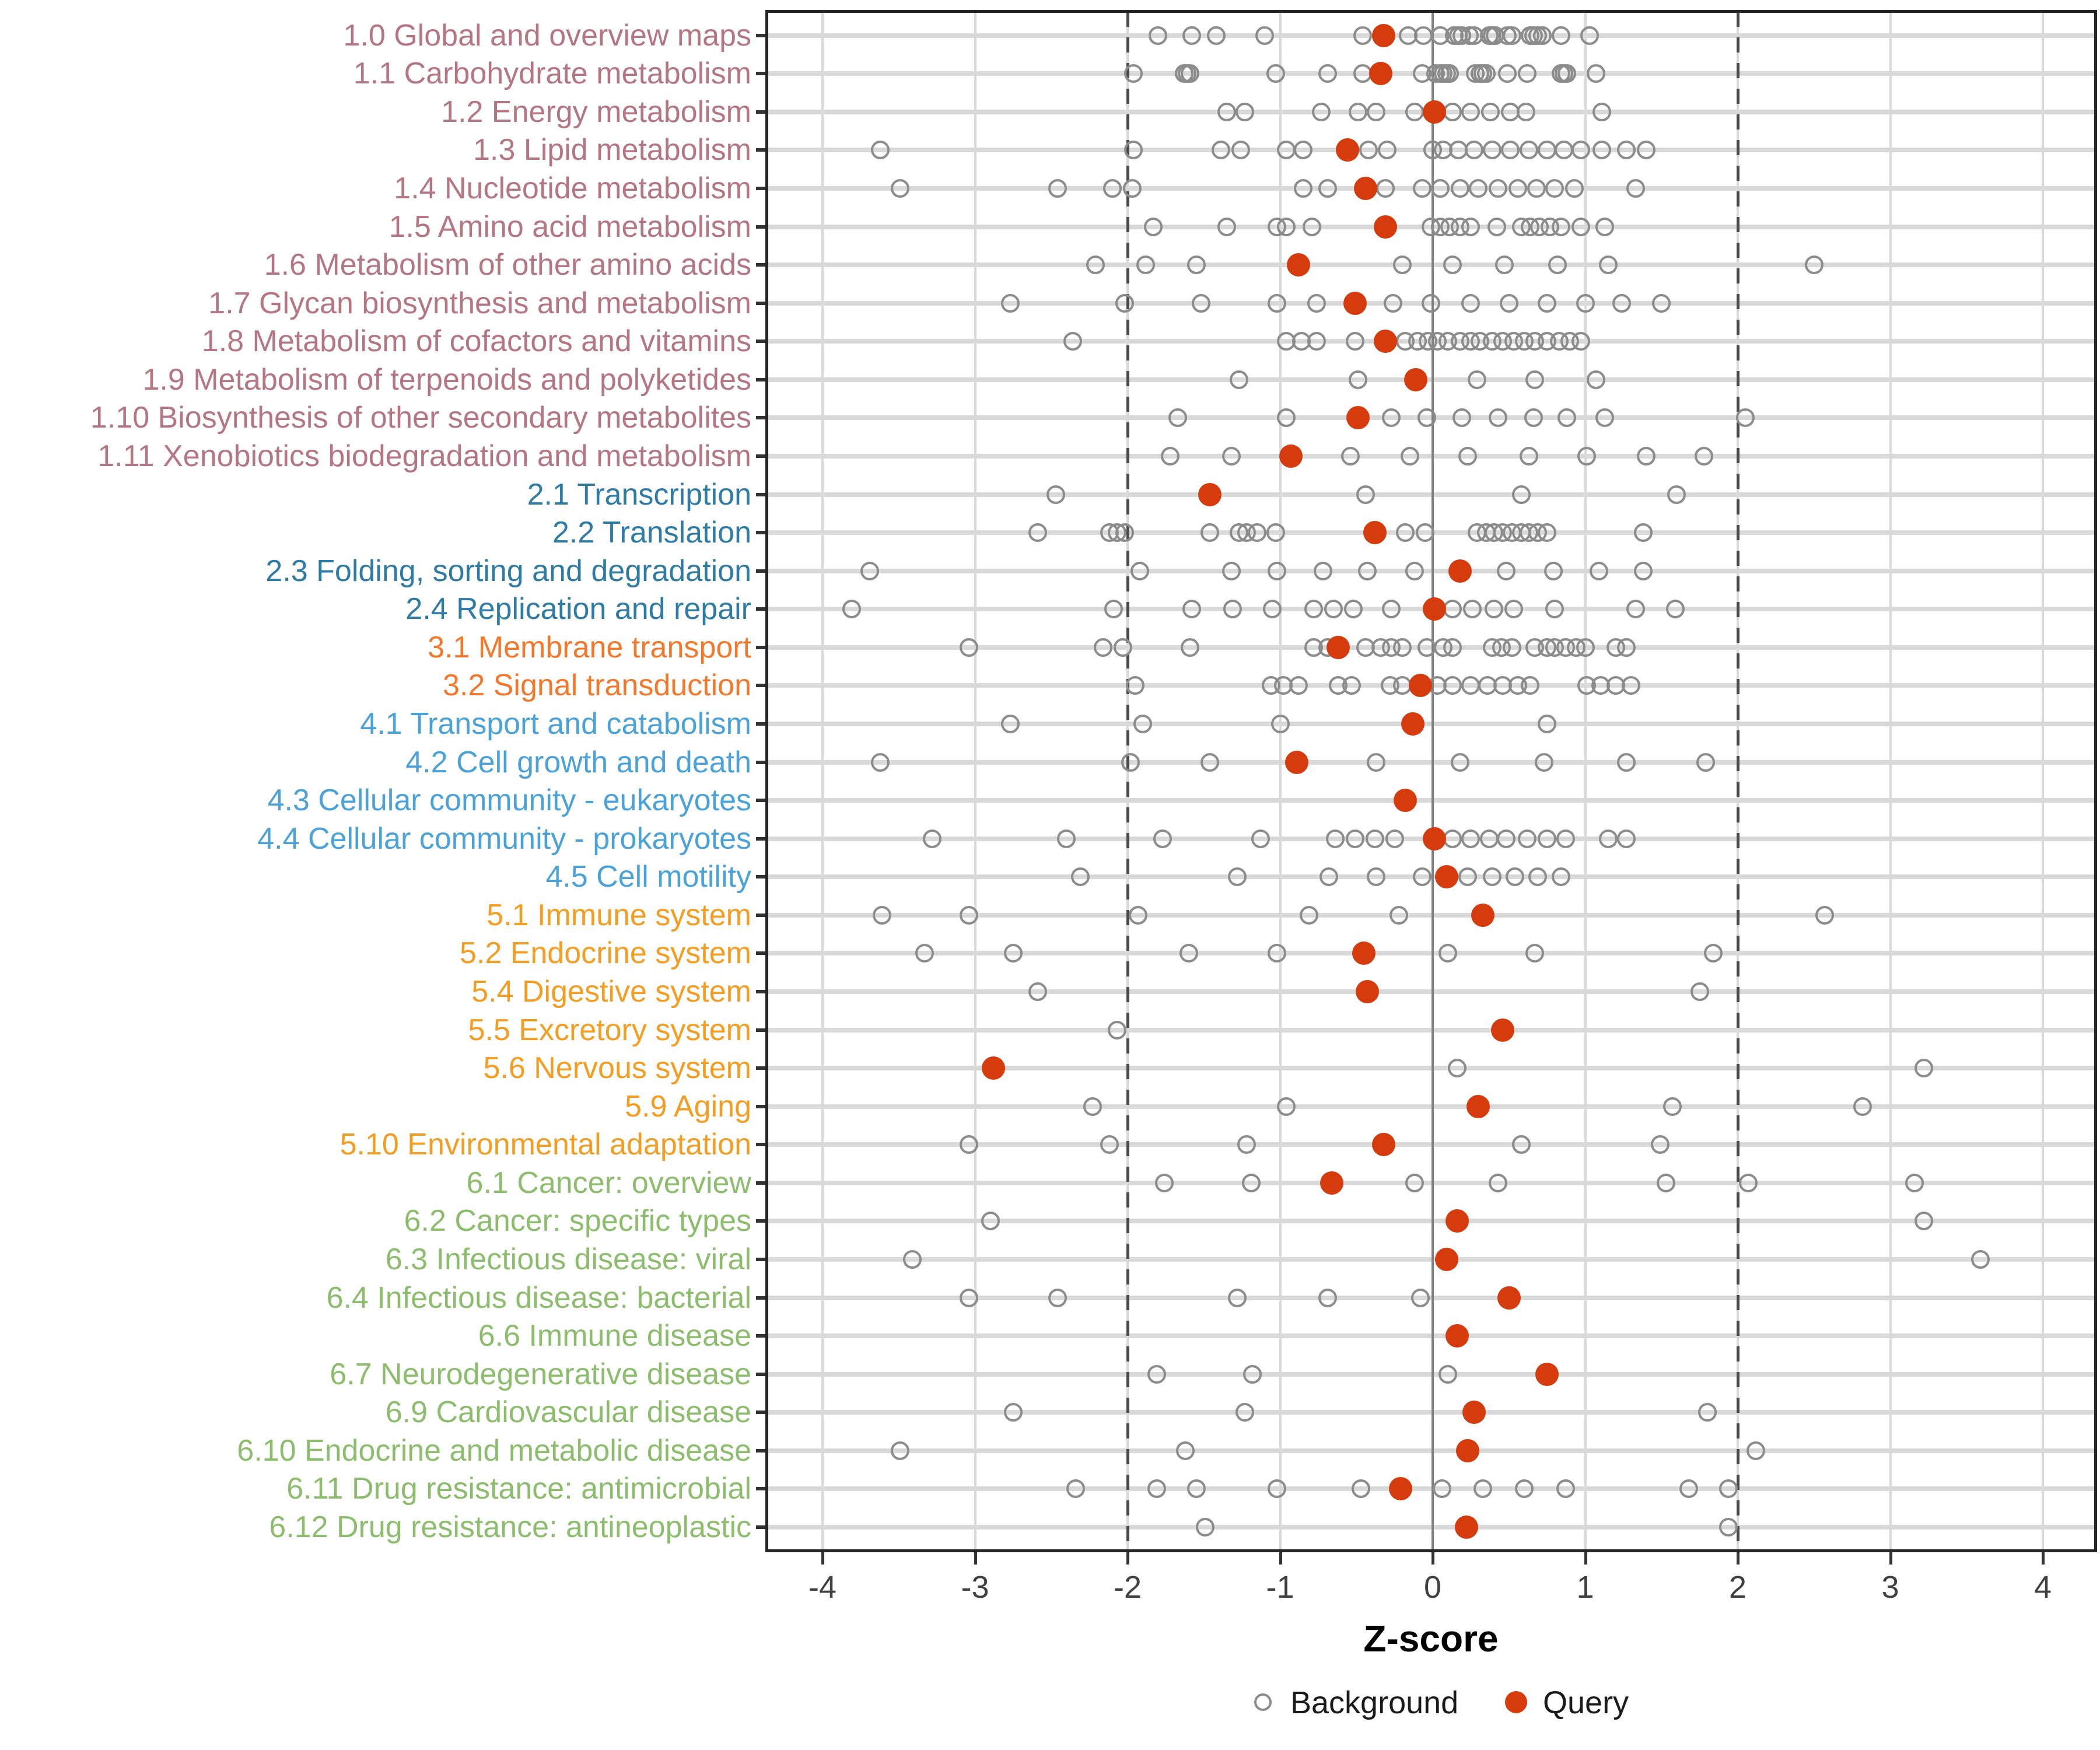 Image resolution: width=2100 pixels, height=1750 pixels. Describe the element at coordinates (652, 533) in the screenshot. I see `y-axis-category-label: 2.2 Translation` at that location.